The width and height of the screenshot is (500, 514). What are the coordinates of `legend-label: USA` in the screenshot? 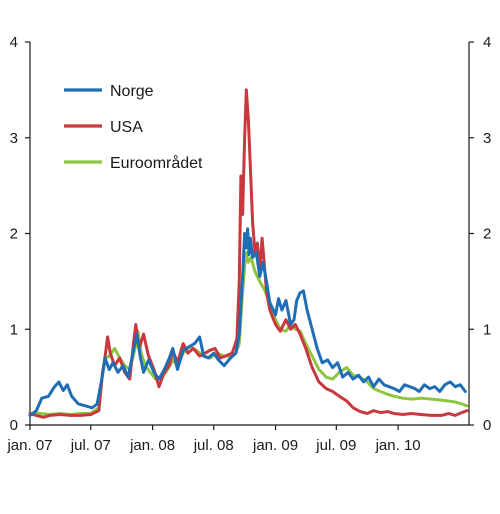 It's located at (126, 127).